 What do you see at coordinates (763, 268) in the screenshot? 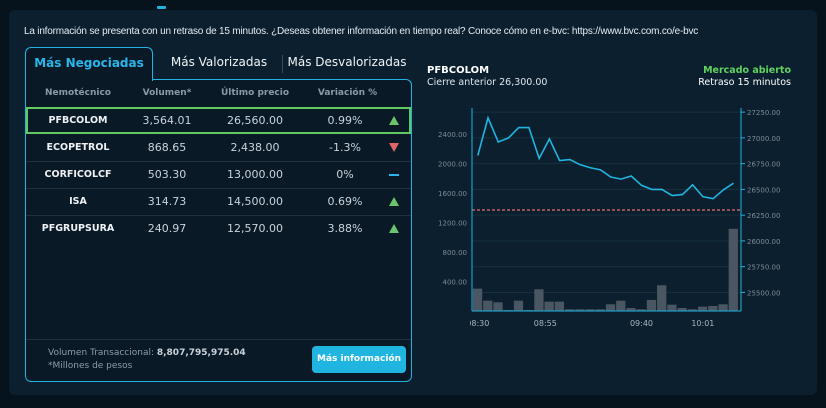
I see `right-tick-label: 25750.00` at bounding box center [763, 268].